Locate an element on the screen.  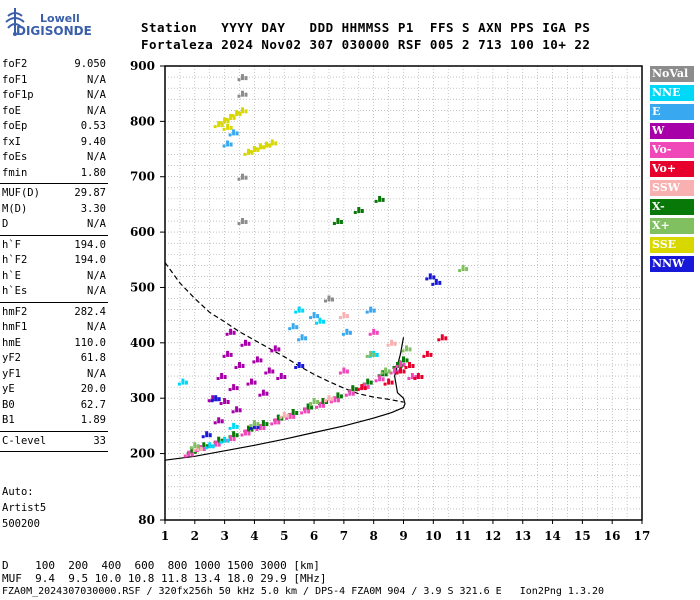
param-row: MUF(D) 29.87 is located at coordinates (53, 194).